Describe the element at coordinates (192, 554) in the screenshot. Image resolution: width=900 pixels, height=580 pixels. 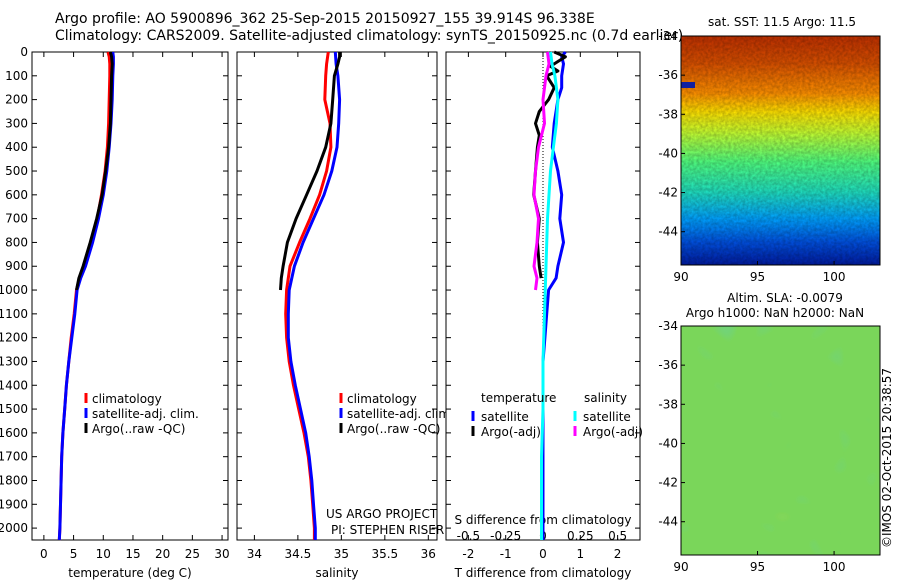
I see `x-tick-label: 25` at that location.